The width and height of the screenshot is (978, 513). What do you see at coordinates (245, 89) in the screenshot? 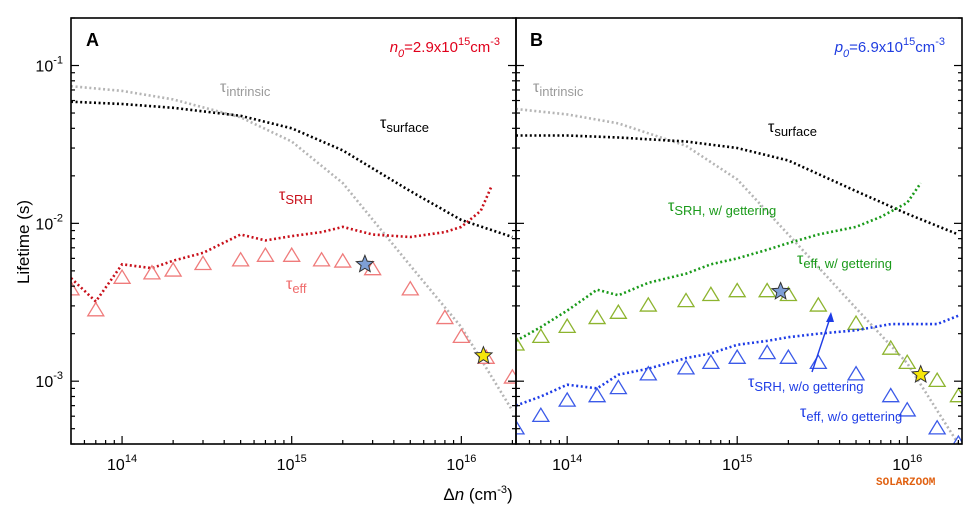
I see `label-intrinsic-a: τintrinsic` at bounding box center [245, 89].